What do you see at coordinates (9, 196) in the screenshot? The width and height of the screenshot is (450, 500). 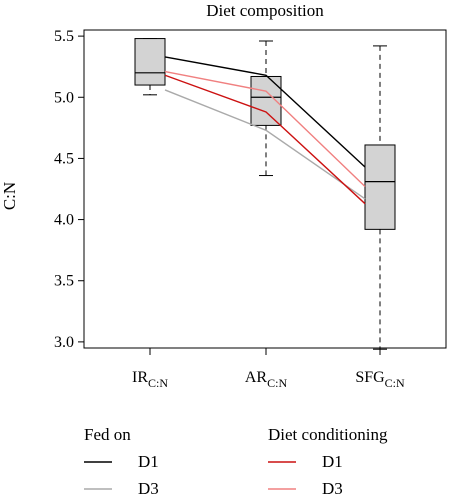 I see `y-axis-label: C:N` at bounding box center [9, 196].